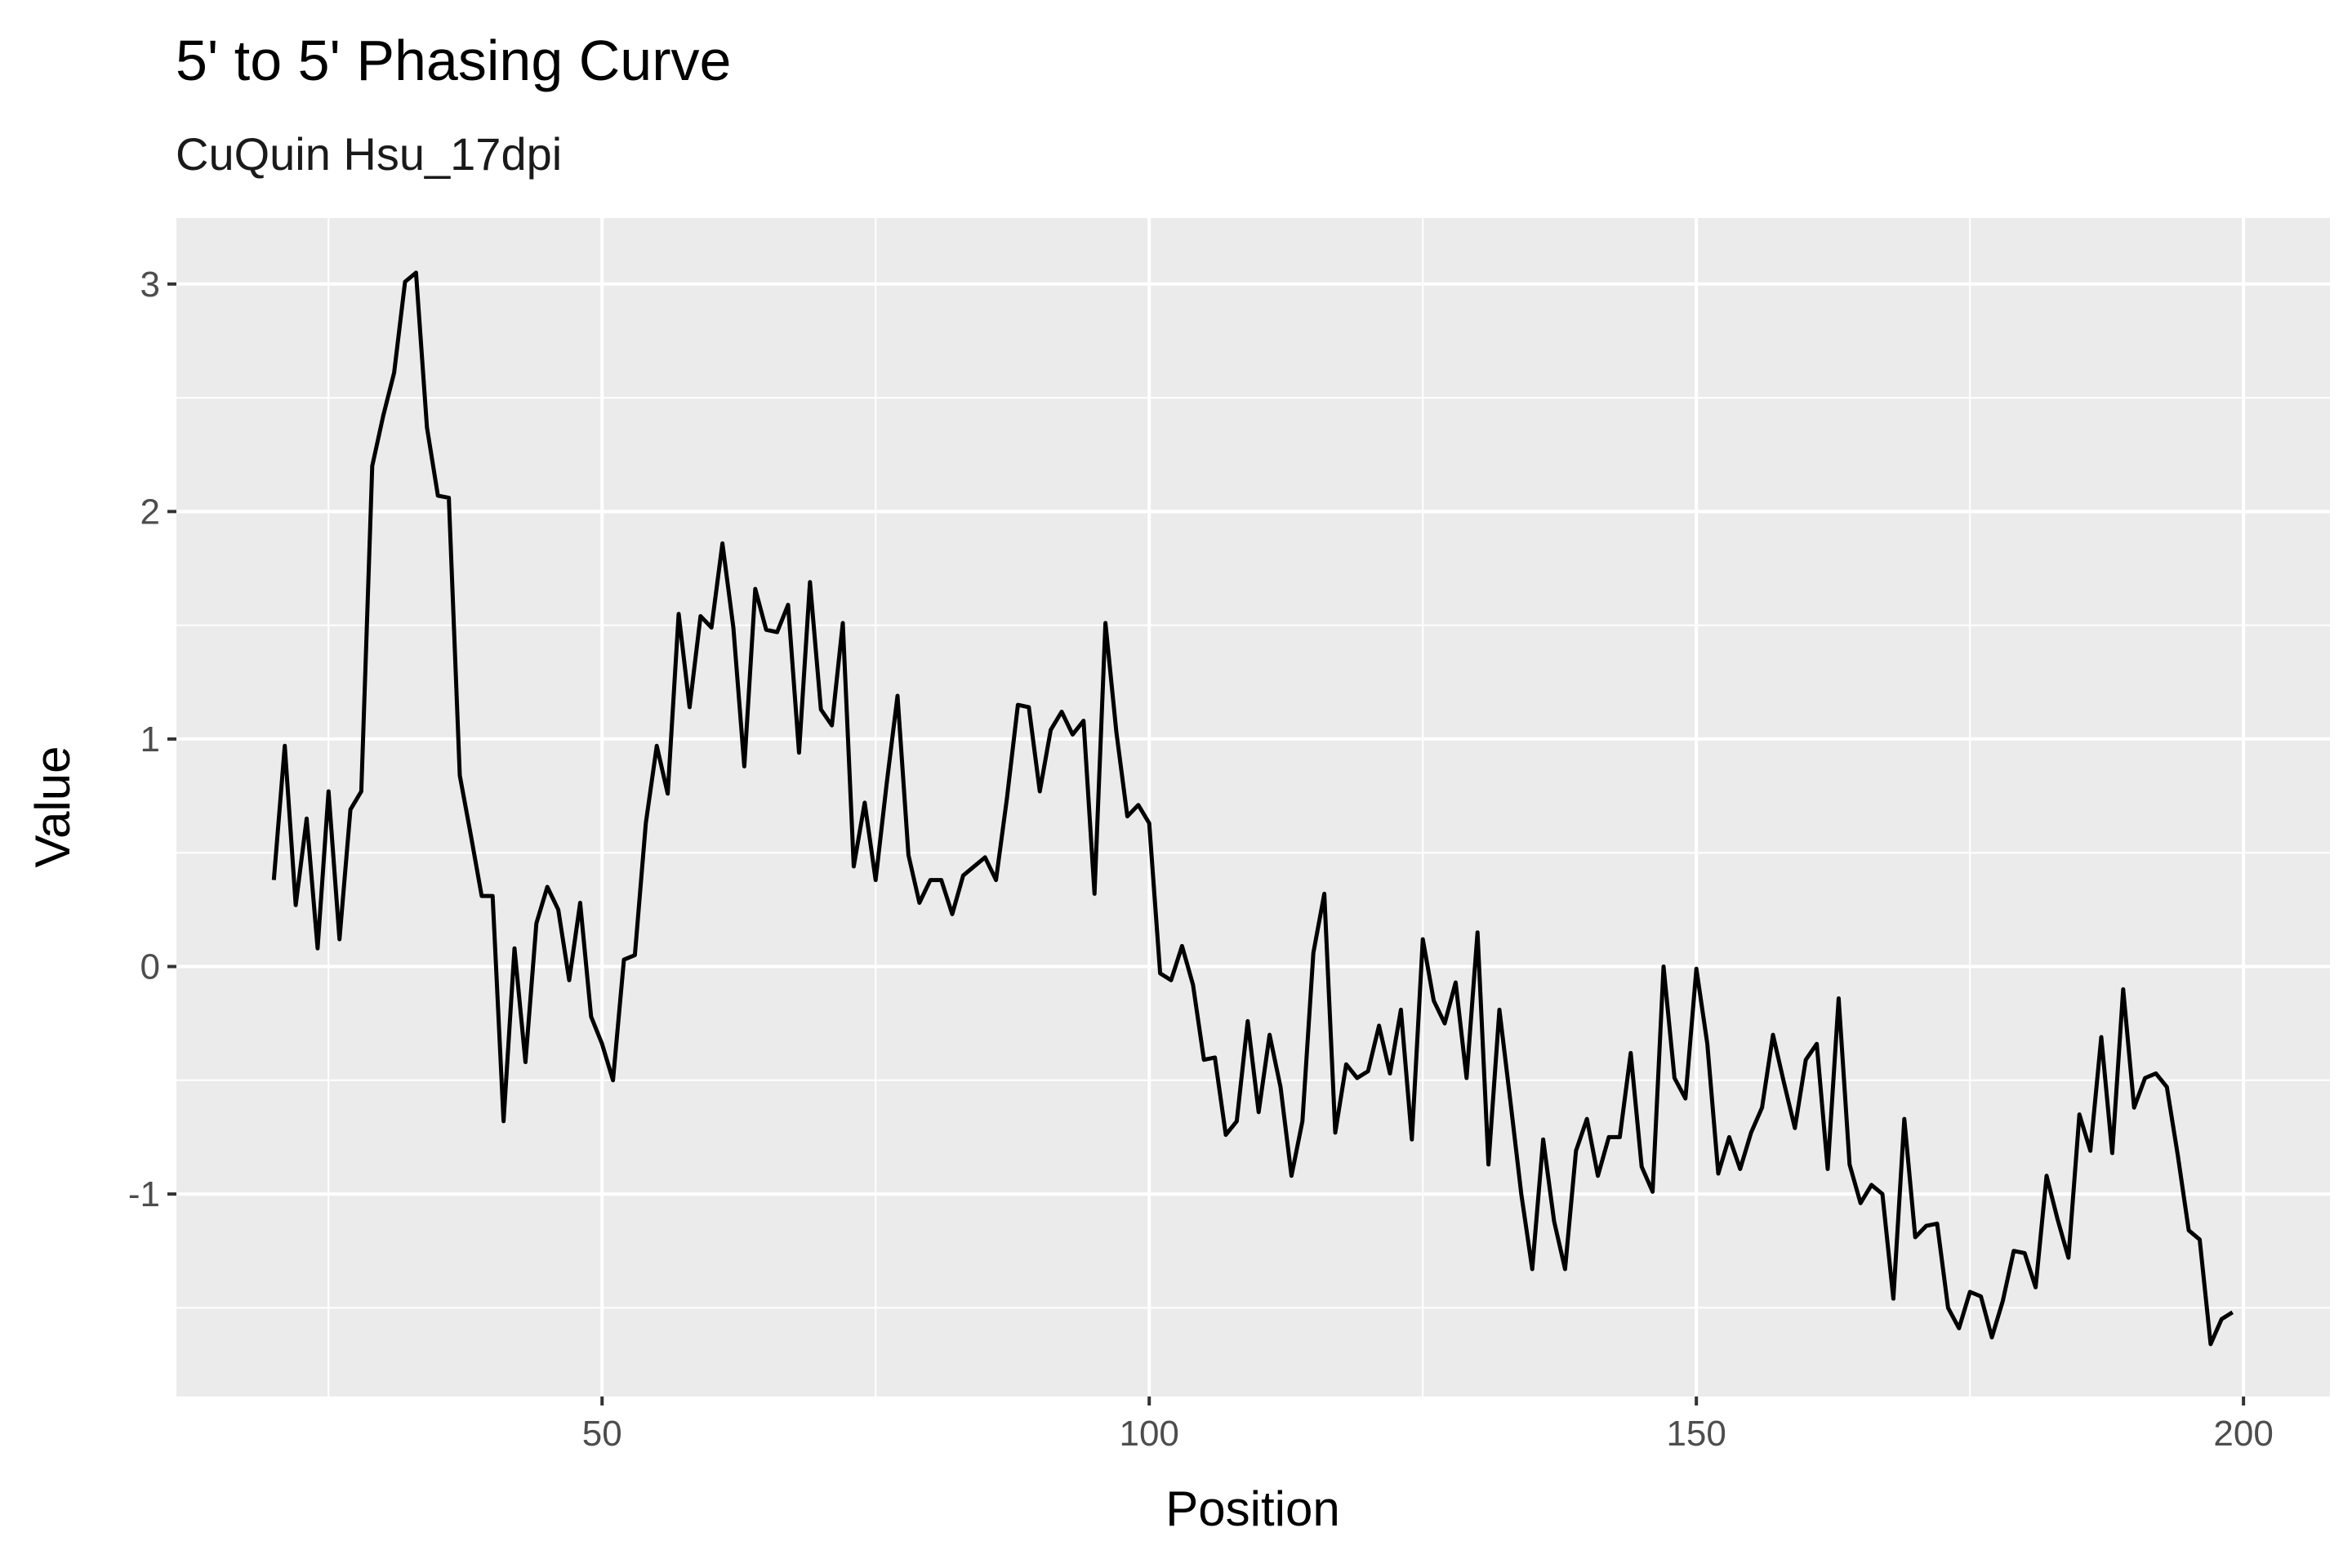  Describe the element at coordinates (150, 967) in the screenshot. I see `y-tick-label: 0` at that location.